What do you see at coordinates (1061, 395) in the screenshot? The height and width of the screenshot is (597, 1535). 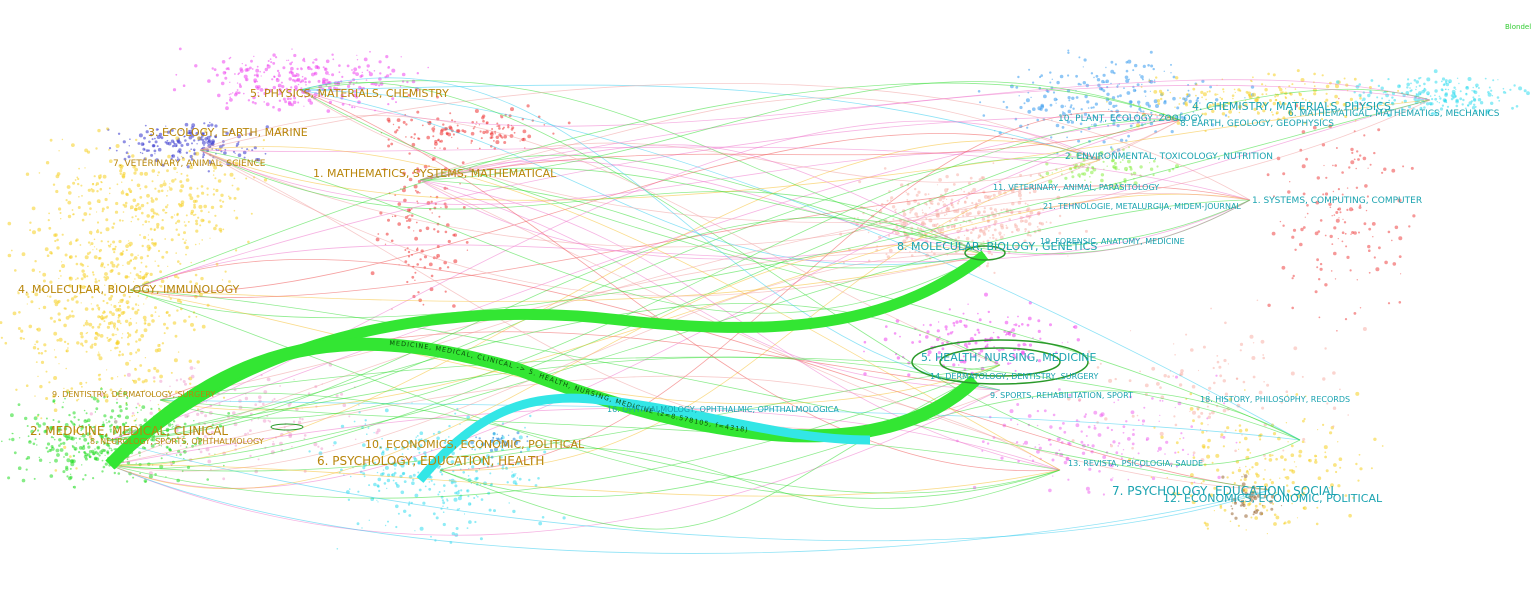 I see `right-cluster-label: 9. SPORTS, REHABILITATION, SPORT` at bounding box center [1061, 395].